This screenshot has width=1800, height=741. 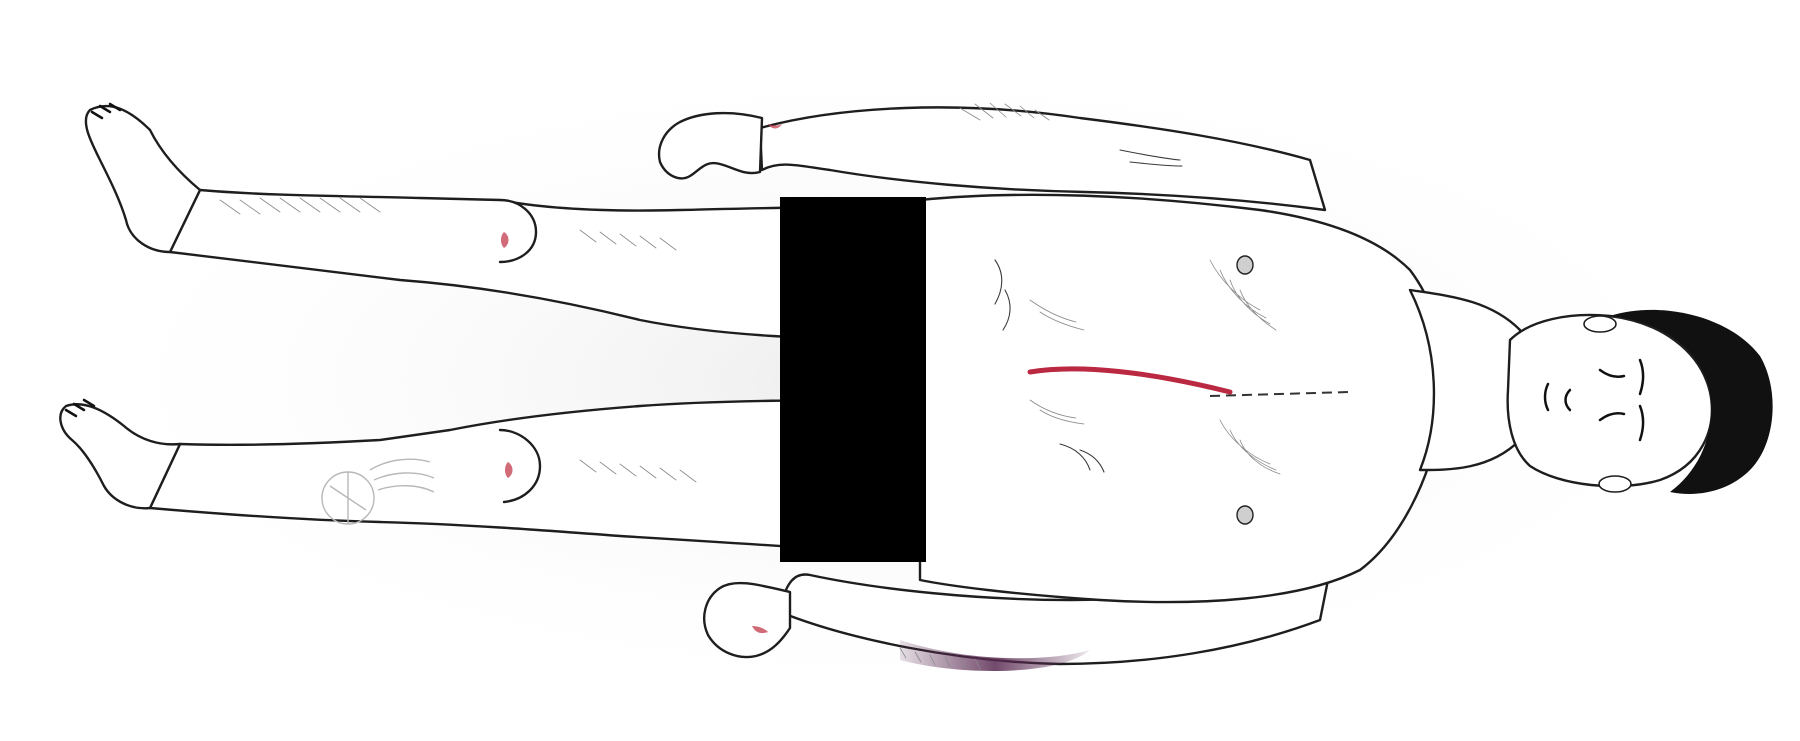 What do you see at coordinates (378, 491) in the screenshot?
I see `tattoo-icon` at bounding box center [378, 491].